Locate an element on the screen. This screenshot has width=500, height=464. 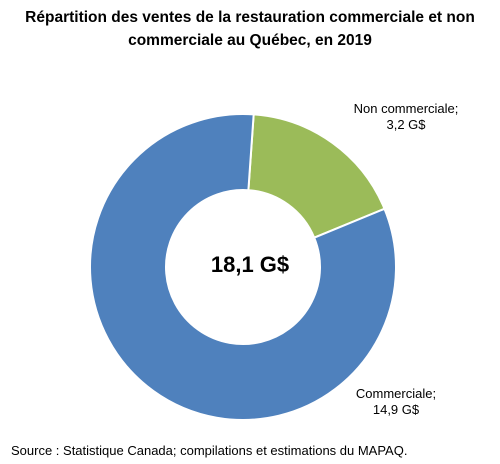
chart-title-line-2: commerciale au Québec, en 2019 is located at coordinates (250, 40).